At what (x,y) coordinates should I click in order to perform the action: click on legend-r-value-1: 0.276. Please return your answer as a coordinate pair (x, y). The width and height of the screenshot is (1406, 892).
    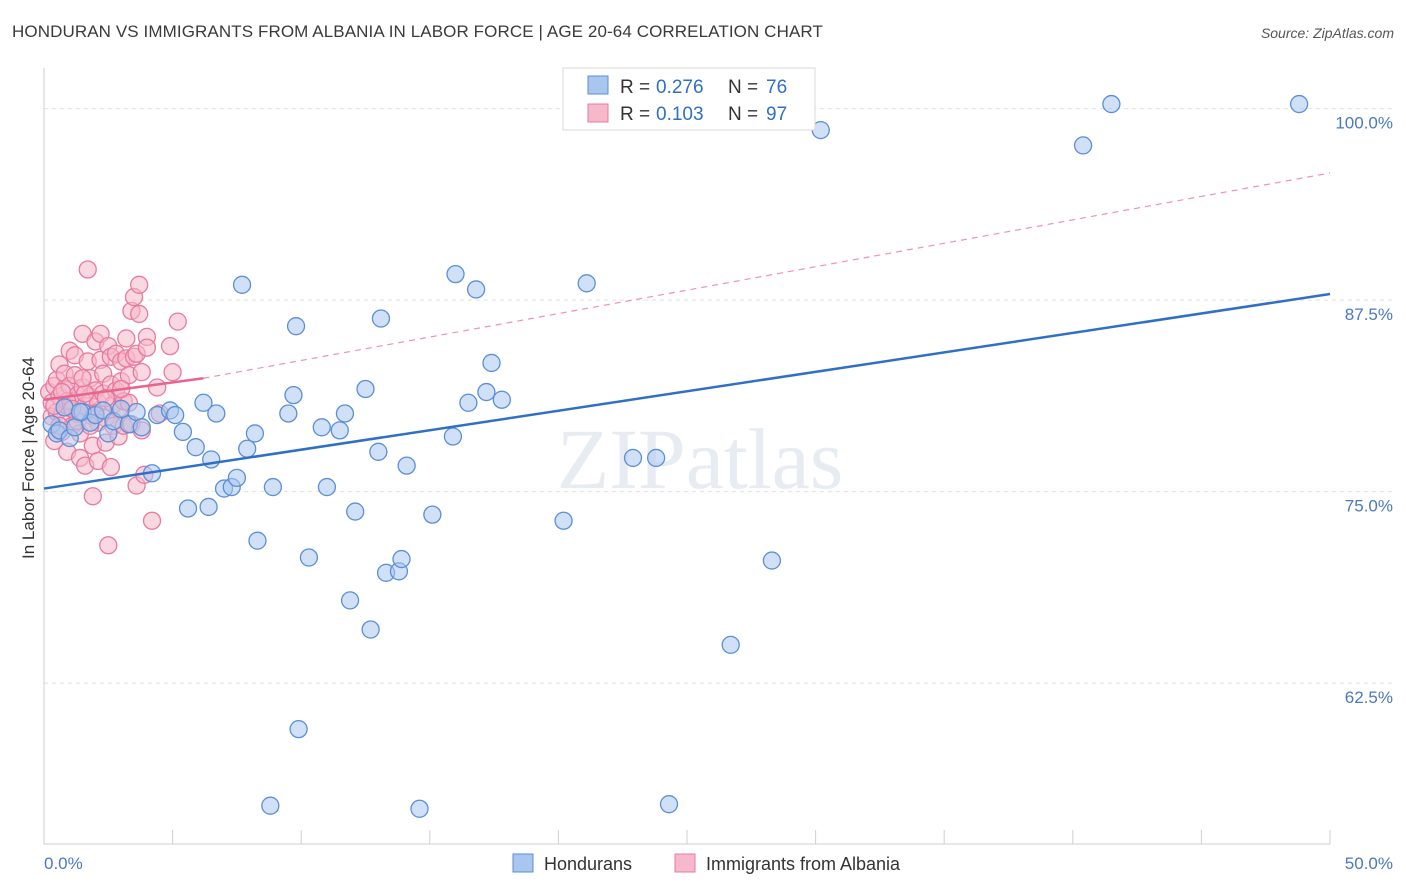
    Looking at the image, I should click on (680, 87).